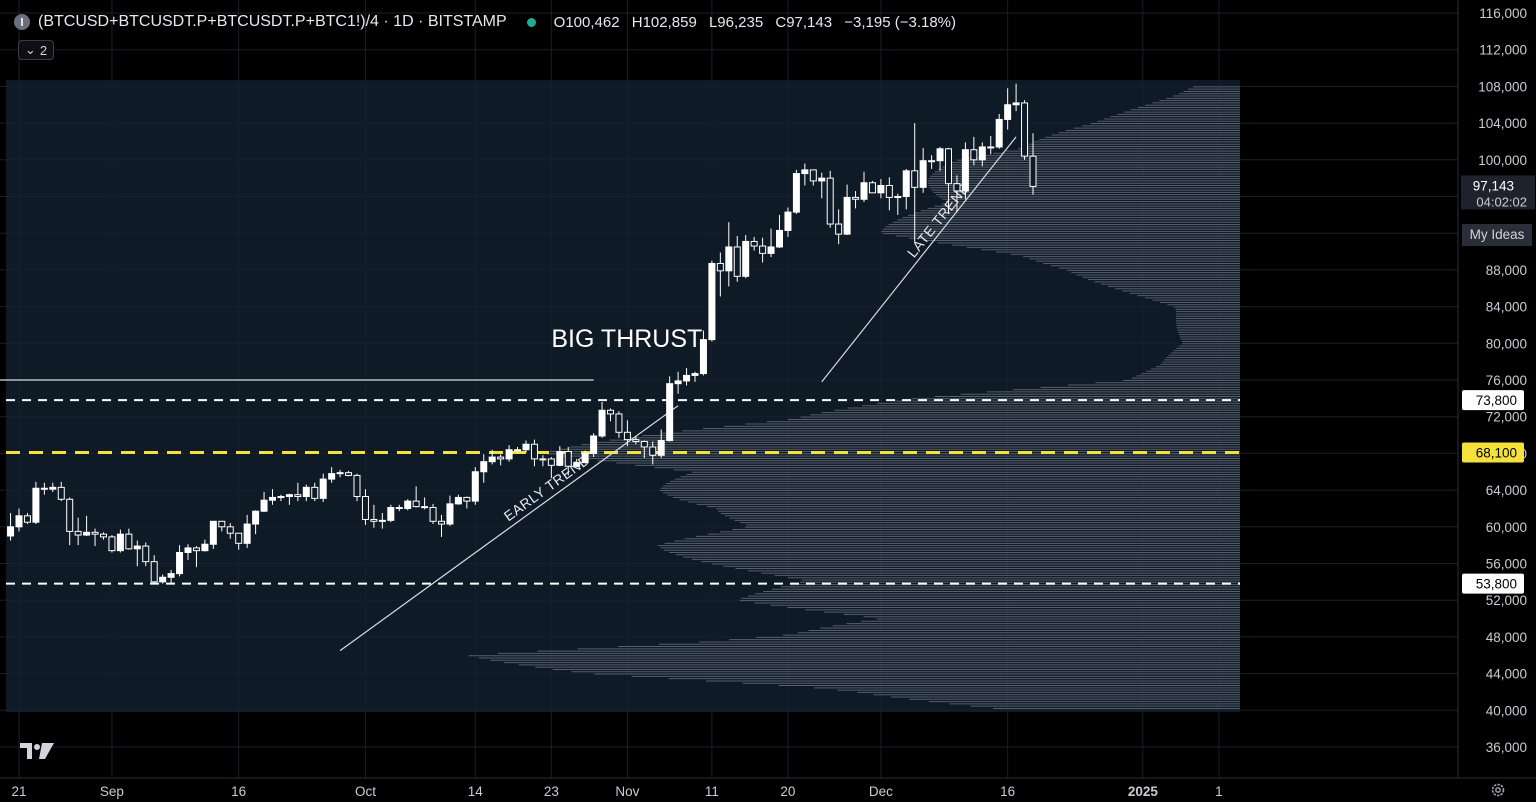 The width and height of the screenshot is (1536, 802). What do you see at coordinates (1501, 201) in the screenshot?
I see `countdown-label: 04:02:02` at bounding box center [1501, 201].